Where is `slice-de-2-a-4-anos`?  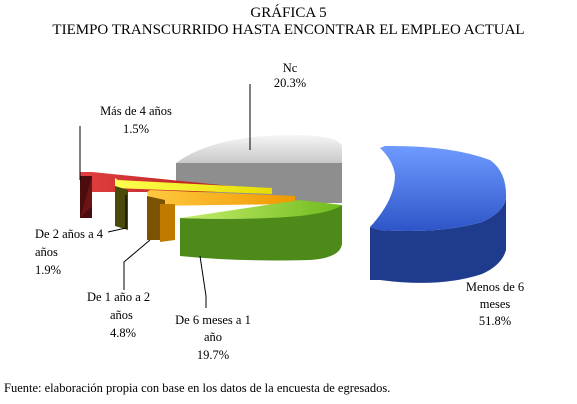
slice-de-2-a-4-anos is located at coordinates (193, 204).